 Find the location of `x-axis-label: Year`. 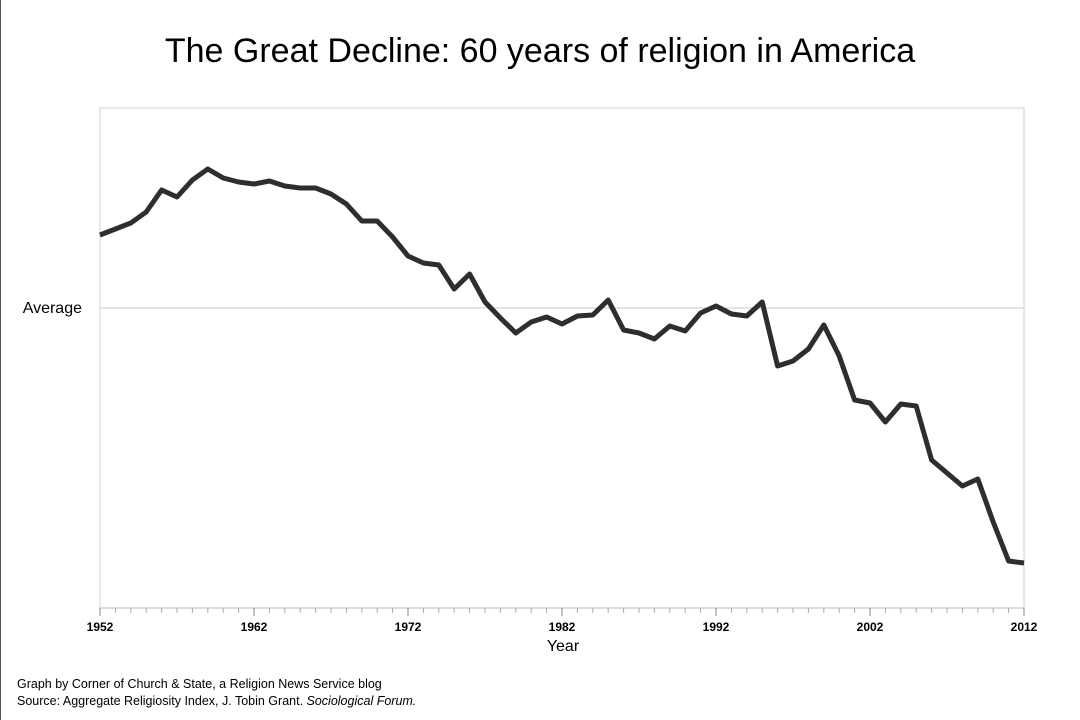

x-axis-label: Year is located at coordinates (563, 646).